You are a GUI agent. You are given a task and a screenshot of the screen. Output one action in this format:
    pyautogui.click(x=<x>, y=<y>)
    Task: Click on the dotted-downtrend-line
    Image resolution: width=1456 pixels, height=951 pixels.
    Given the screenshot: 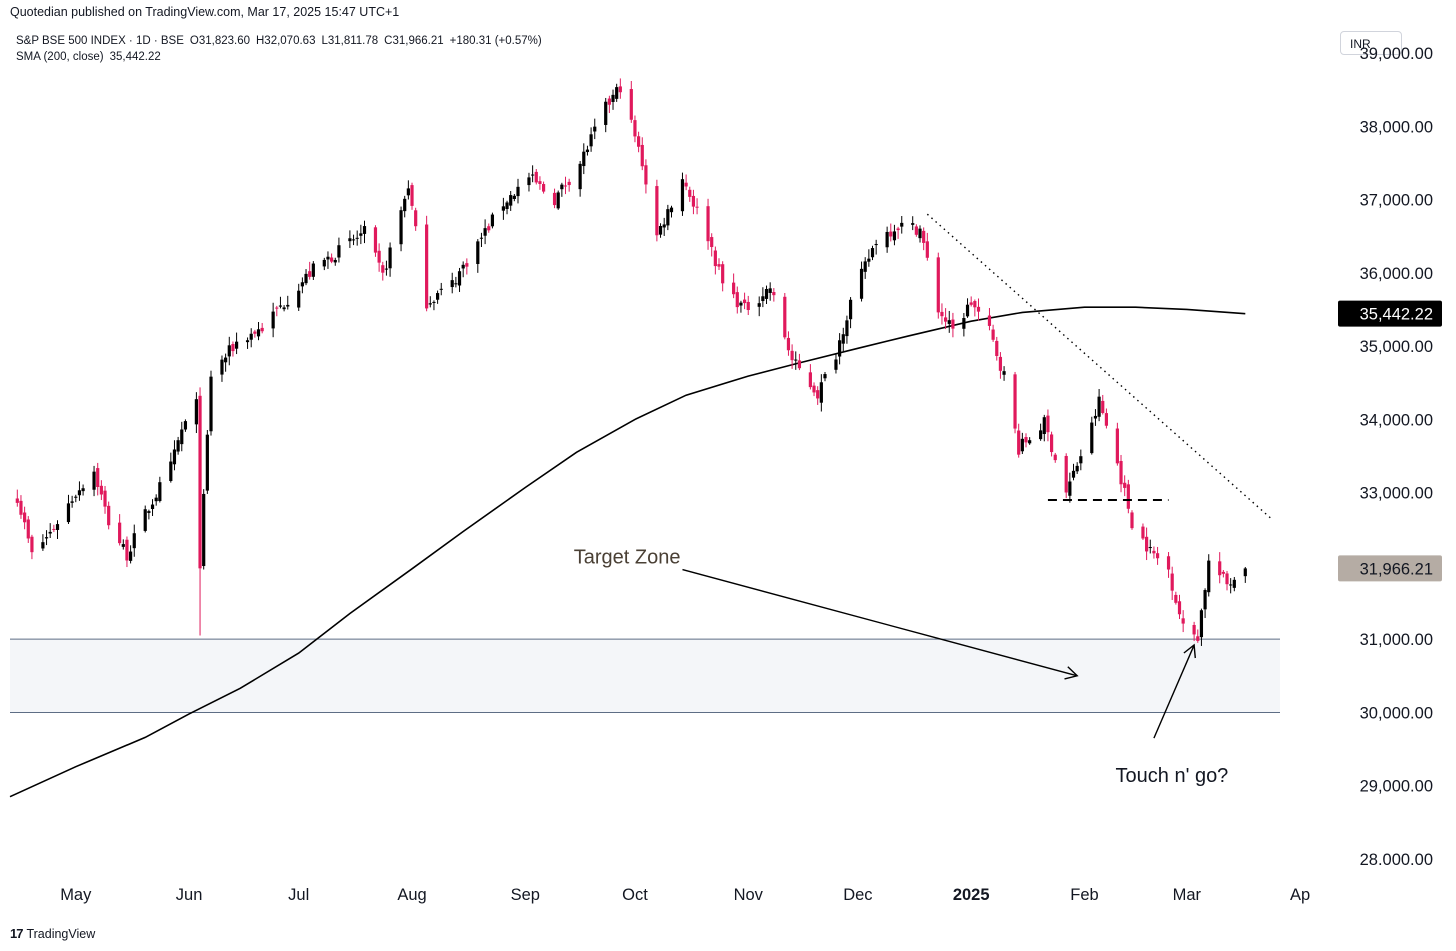 What is the action you would take?
    pyautogui.click(x=1099, y=366)
    